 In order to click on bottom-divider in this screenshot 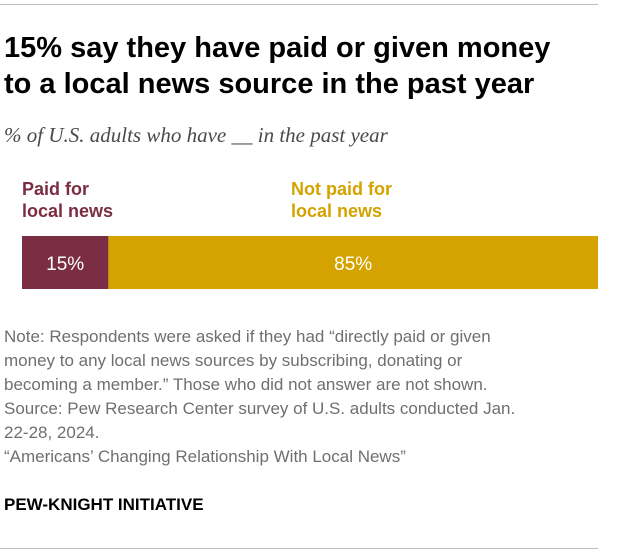, I will do `click(299, 548)`.